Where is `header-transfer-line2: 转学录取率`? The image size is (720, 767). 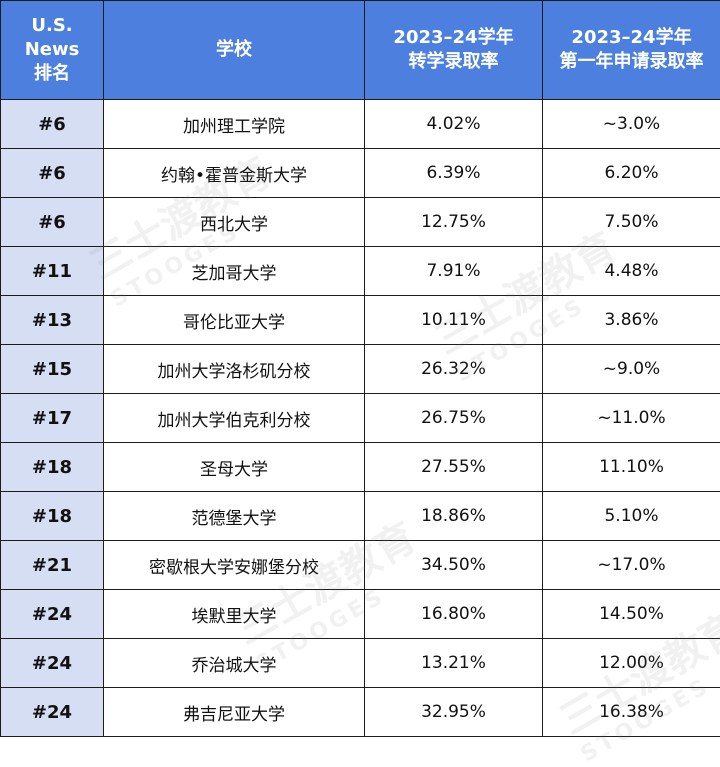 header-transfer-line2: 转学录取率 is located at coordinates (454, 61).